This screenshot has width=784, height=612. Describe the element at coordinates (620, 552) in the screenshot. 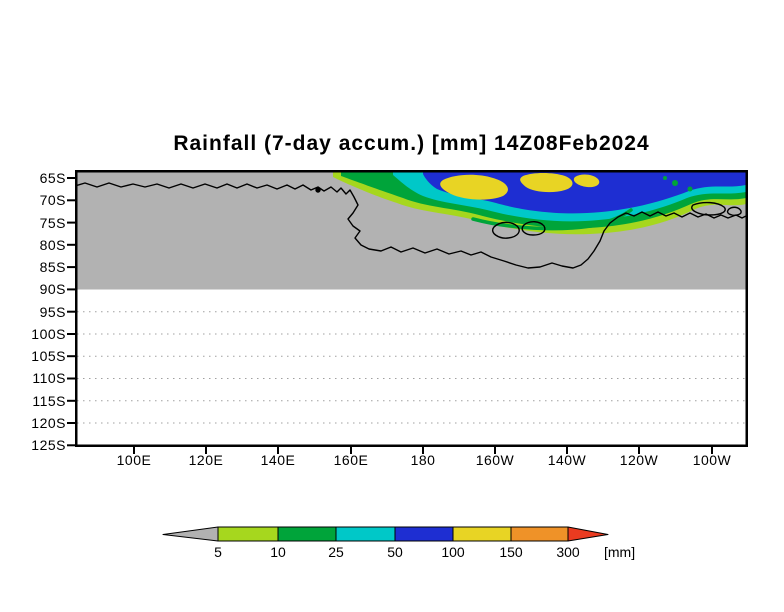

I see `colorbar-unit-label: [mm]` at that location.